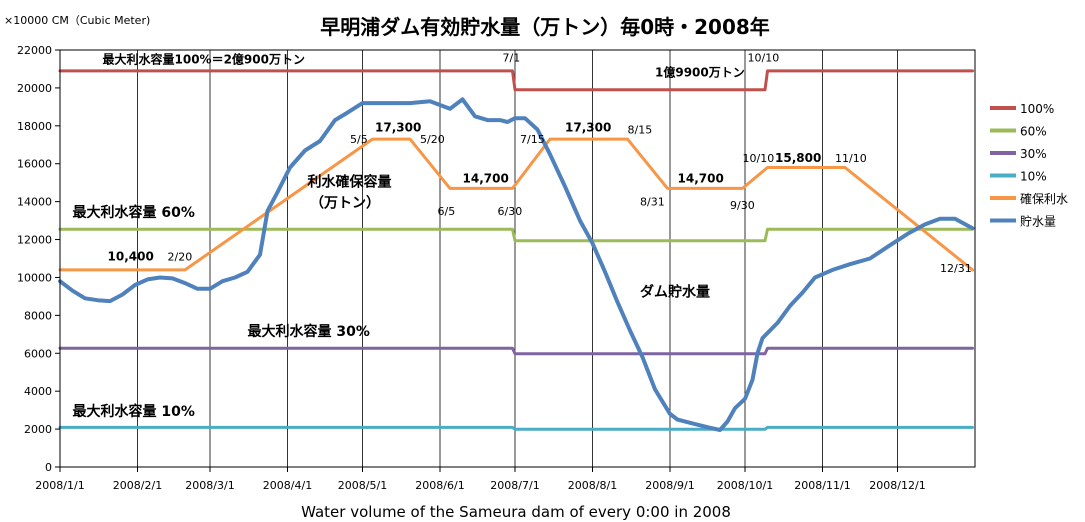 The image size is (1085, 522). I want to click on annotation-label: 7/1, so click(512, 57).